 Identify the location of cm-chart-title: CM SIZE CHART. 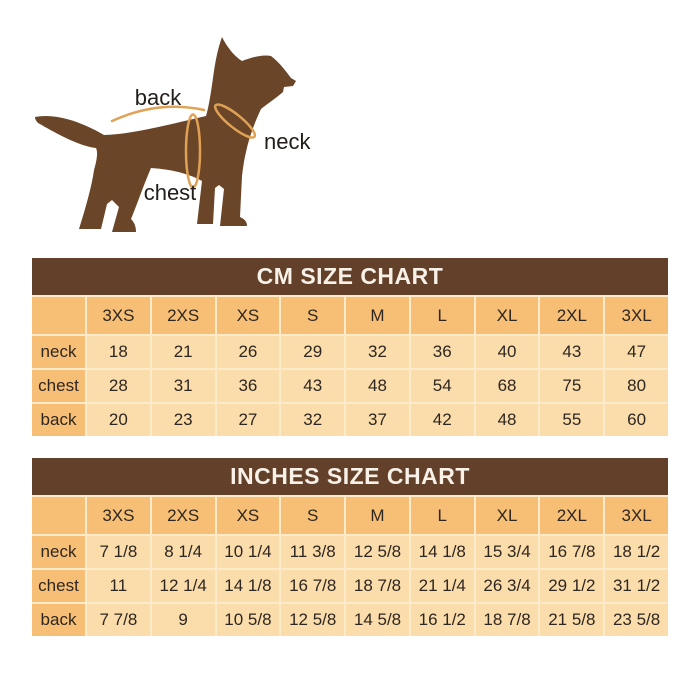
(350, 276).